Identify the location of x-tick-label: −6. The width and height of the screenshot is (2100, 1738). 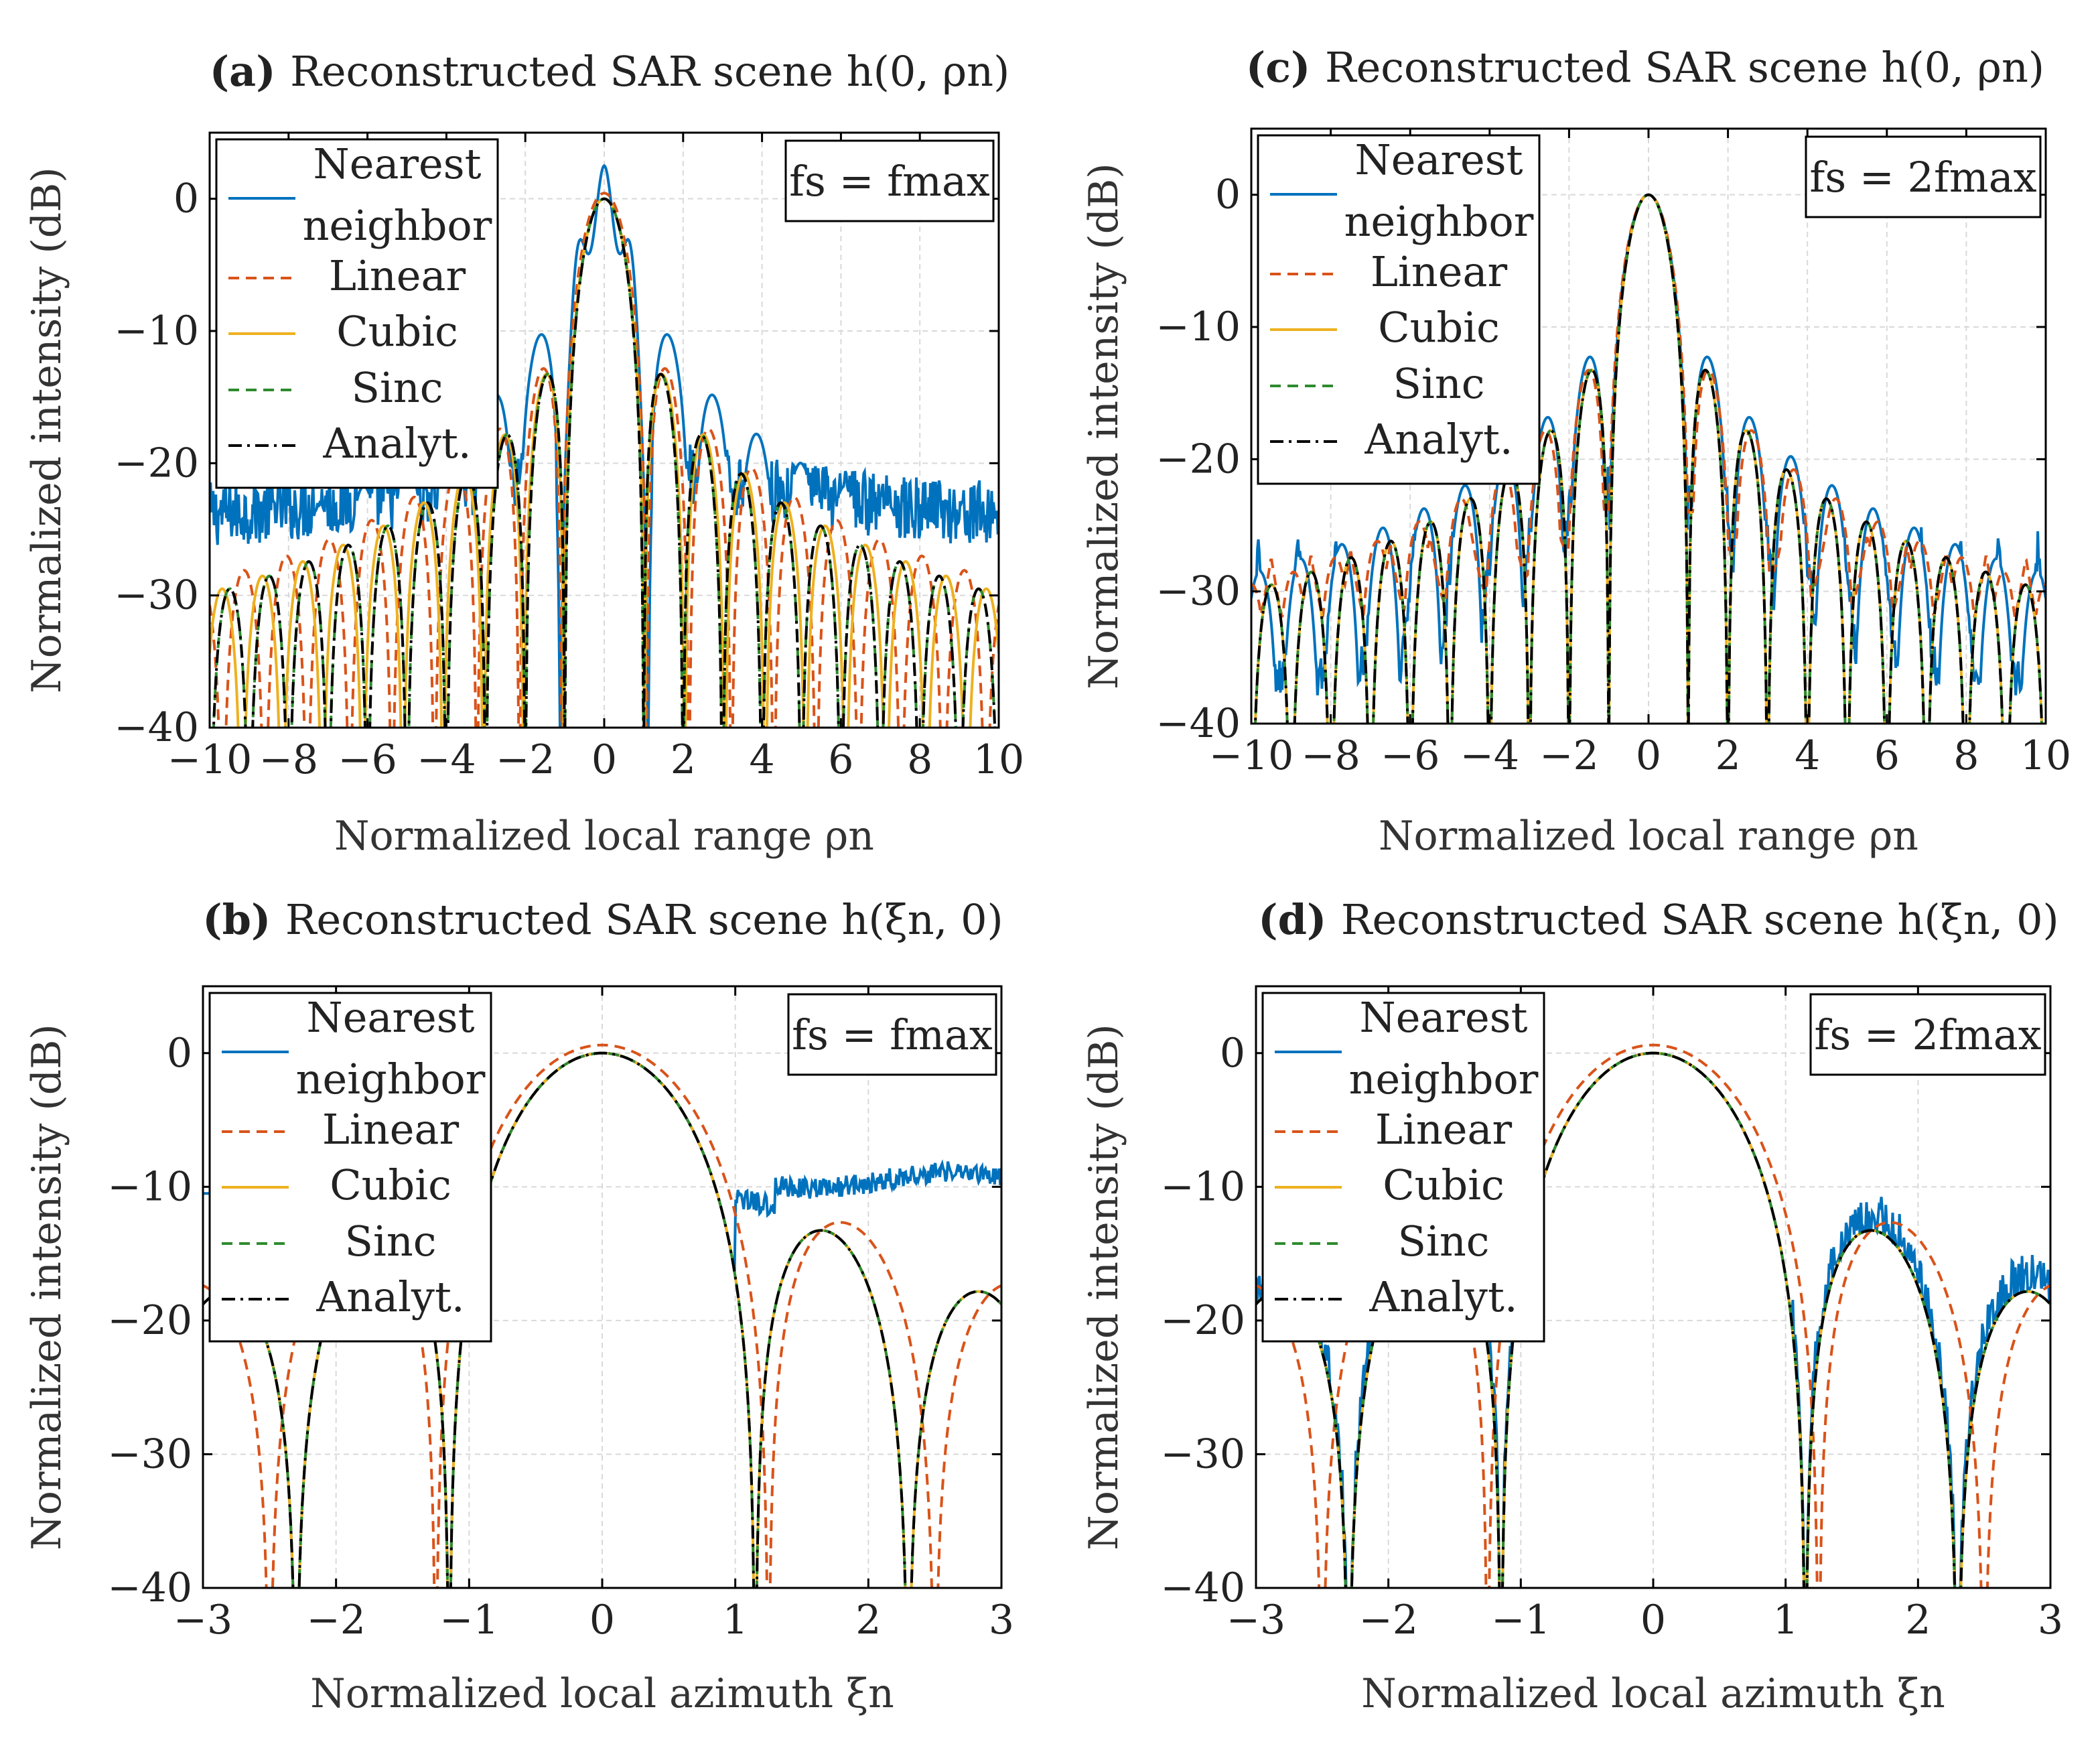
(368, 759).